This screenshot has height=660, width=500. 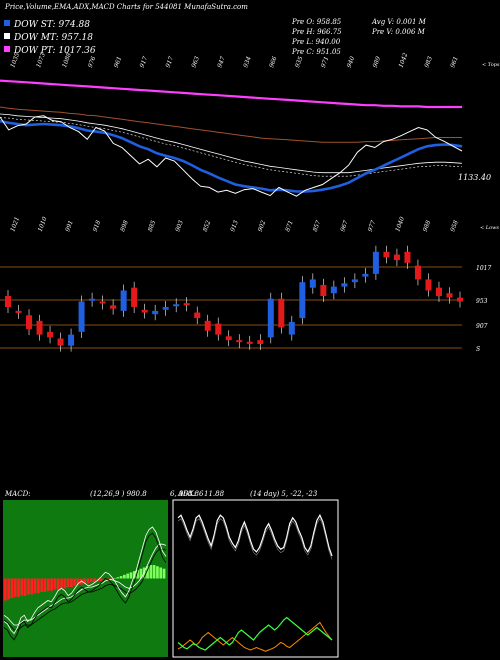 What do you see at coordinates (491, 65) in the screenshot?
I see `tops-label: < Tops` at bounding box center [491, 65].